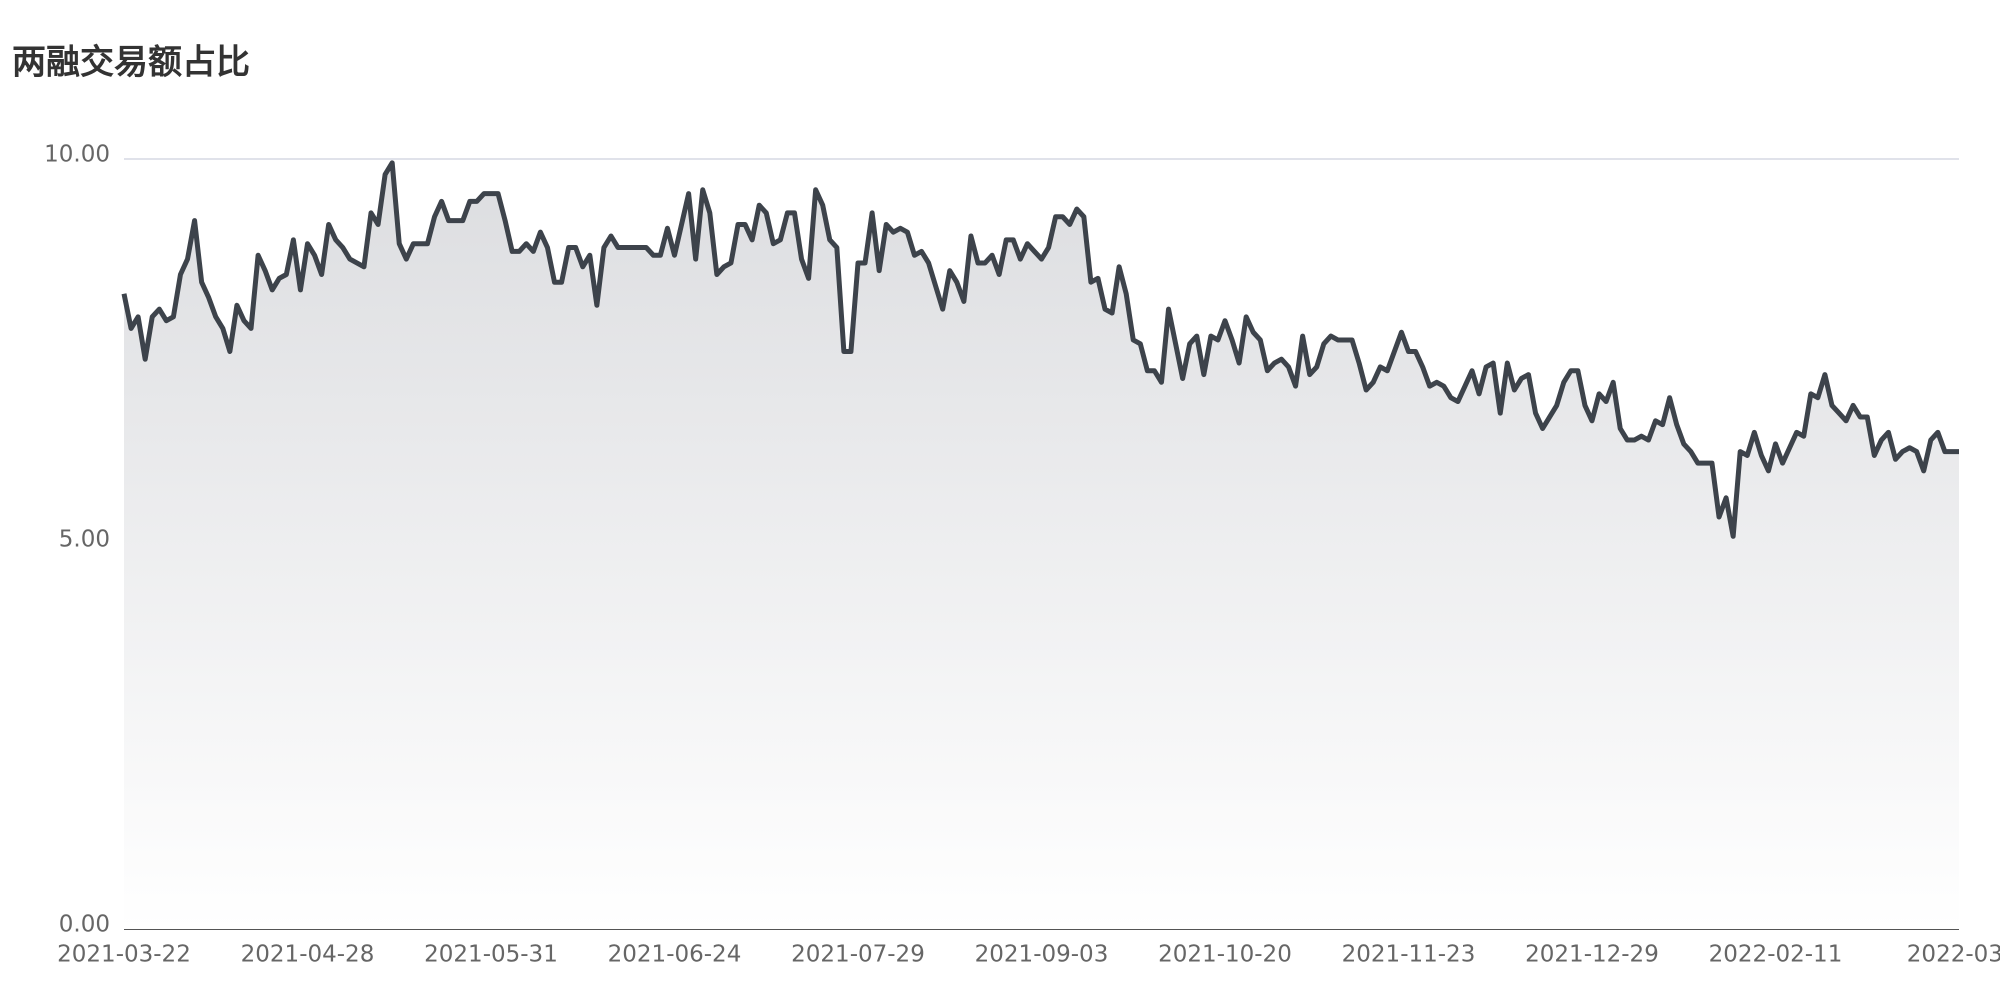 The height and width of the screenshot is (1000, 2000). Describe the element at coordinates (84, 540) in the screenshot. I see `y-tick-label: 5.00` at that location.